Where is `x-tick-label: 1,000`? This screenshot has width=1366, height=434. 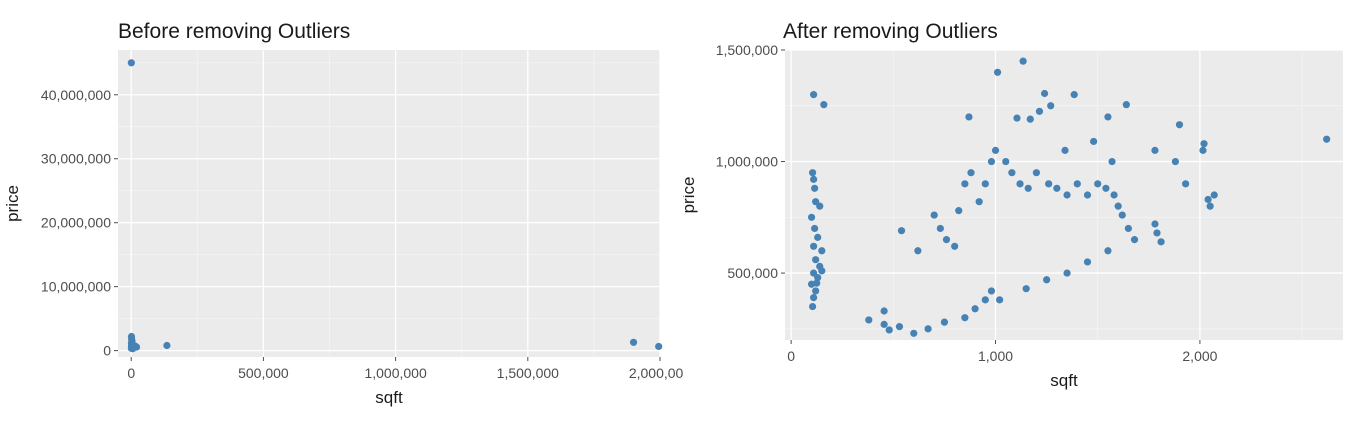
x-tick-label: 1,000 is located at coordinates (995, 356).